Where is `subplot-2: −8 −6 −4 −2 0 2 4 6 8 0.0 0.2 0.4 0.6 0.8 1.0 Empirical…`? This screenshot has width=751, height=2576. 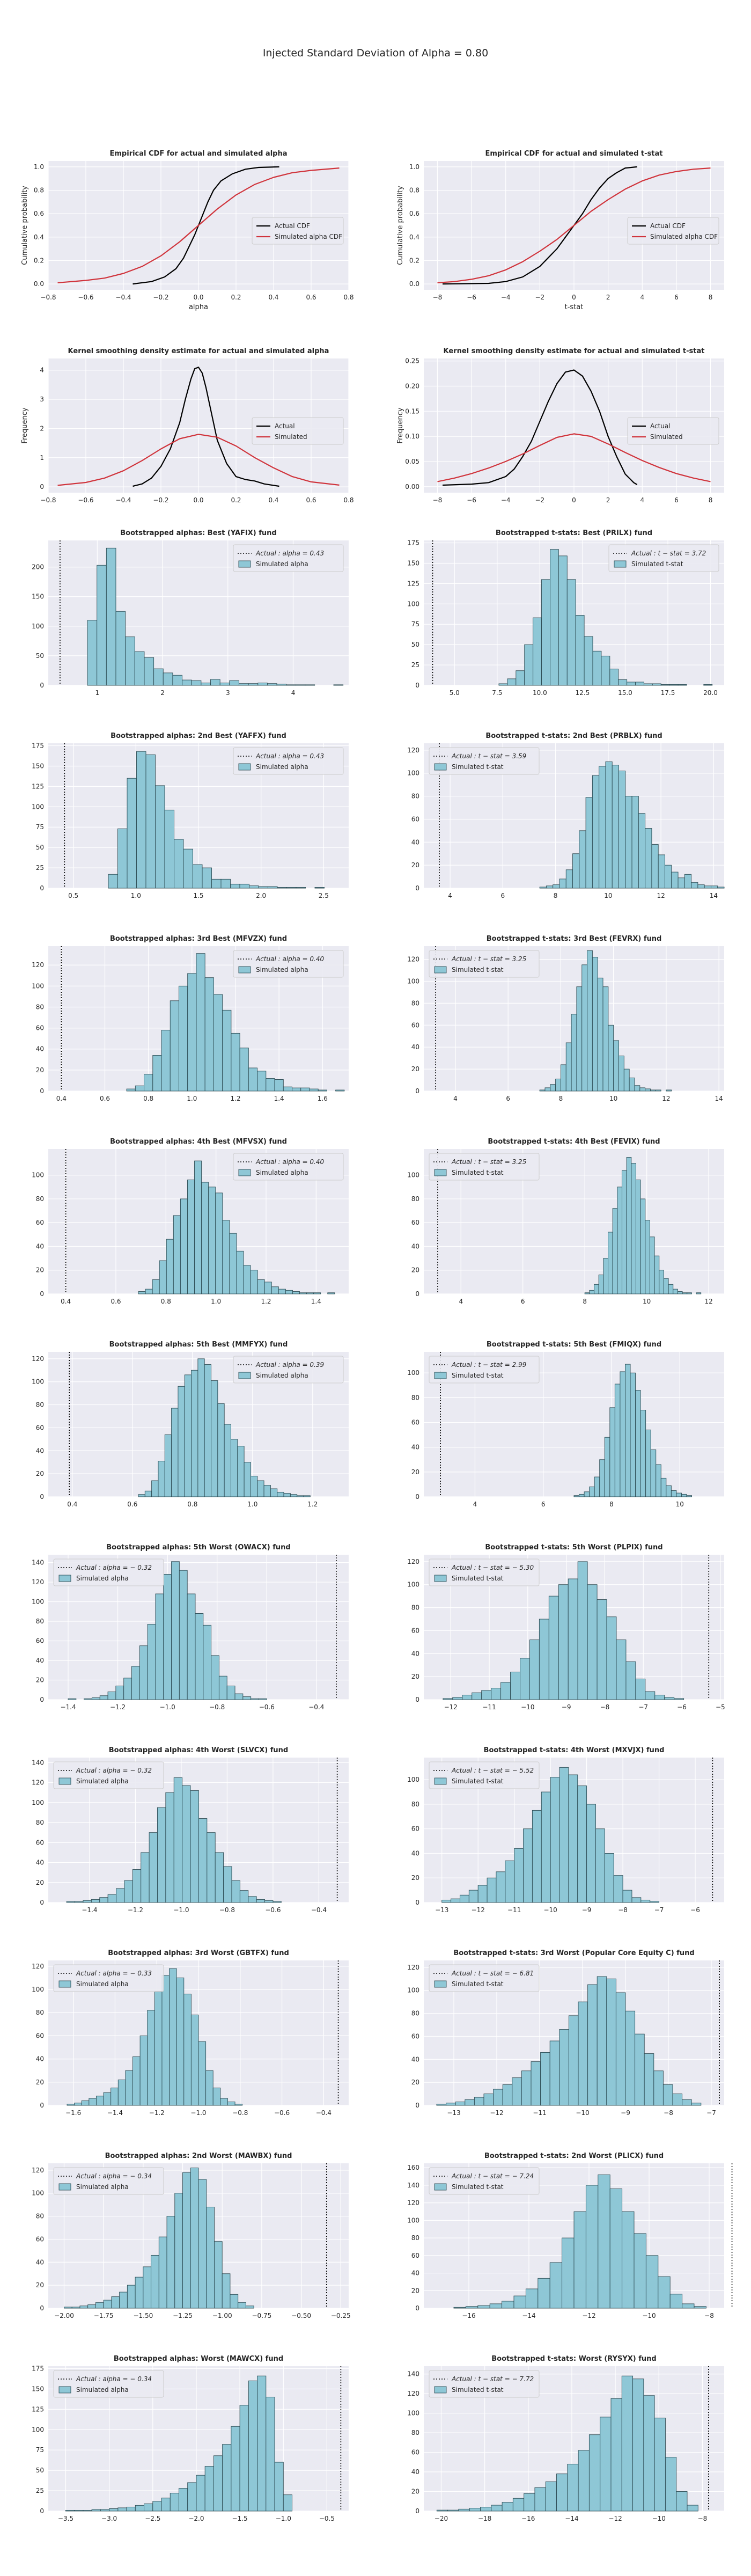 subplot-2: −8 −6 −4 −2 0 2 4 6 8 0.0 0.2 0.4 0.6 0.8 1.0 Empirical… is located at coordinates (560, 230).